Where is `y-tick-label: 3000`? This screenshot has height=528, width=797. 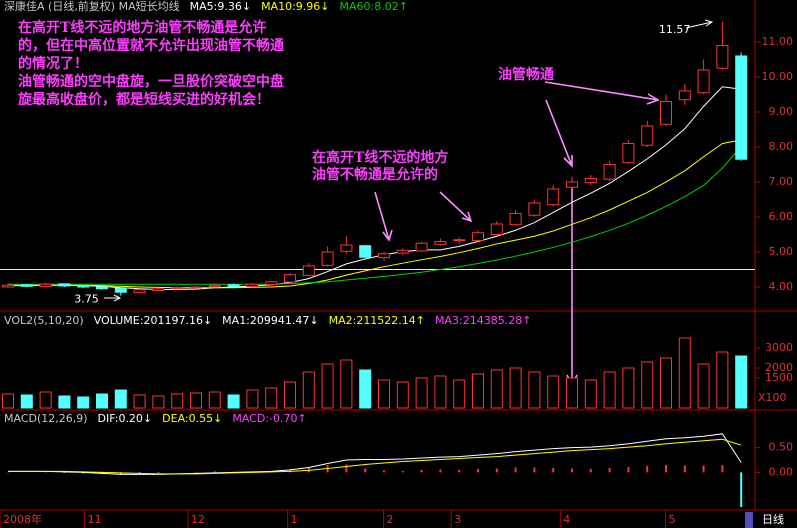
y-tick-label: 3000 is located at coordinates (779, 347).